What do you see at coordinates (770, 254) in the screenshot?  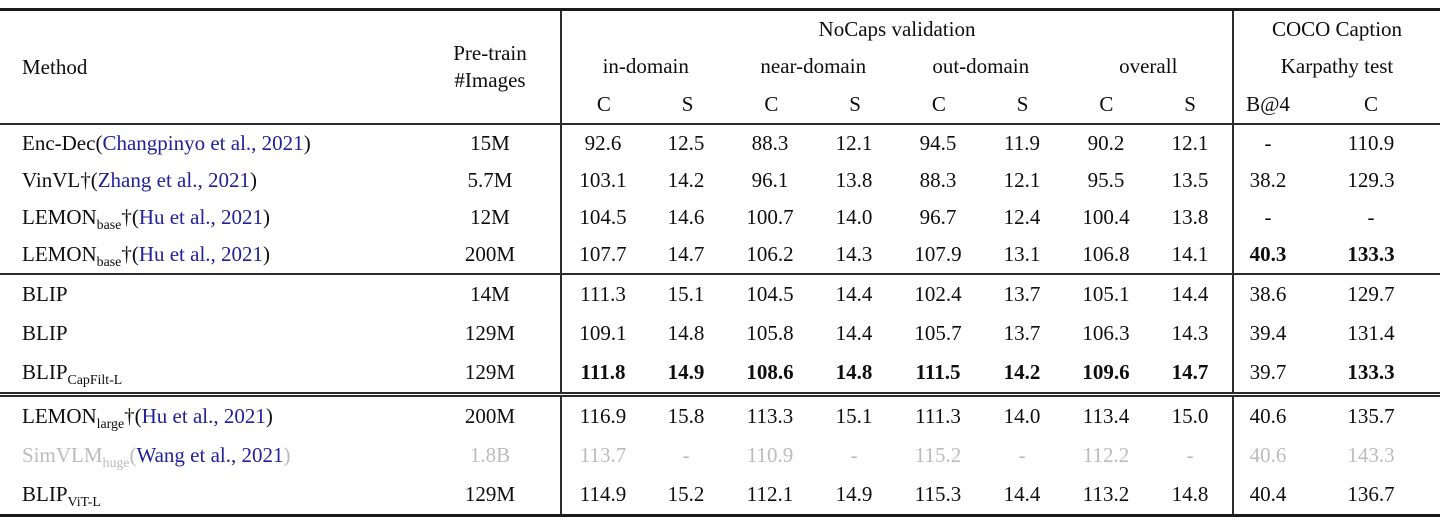 I see `nocaps-value-cell: 106.2` at bounding box center [770, 254].